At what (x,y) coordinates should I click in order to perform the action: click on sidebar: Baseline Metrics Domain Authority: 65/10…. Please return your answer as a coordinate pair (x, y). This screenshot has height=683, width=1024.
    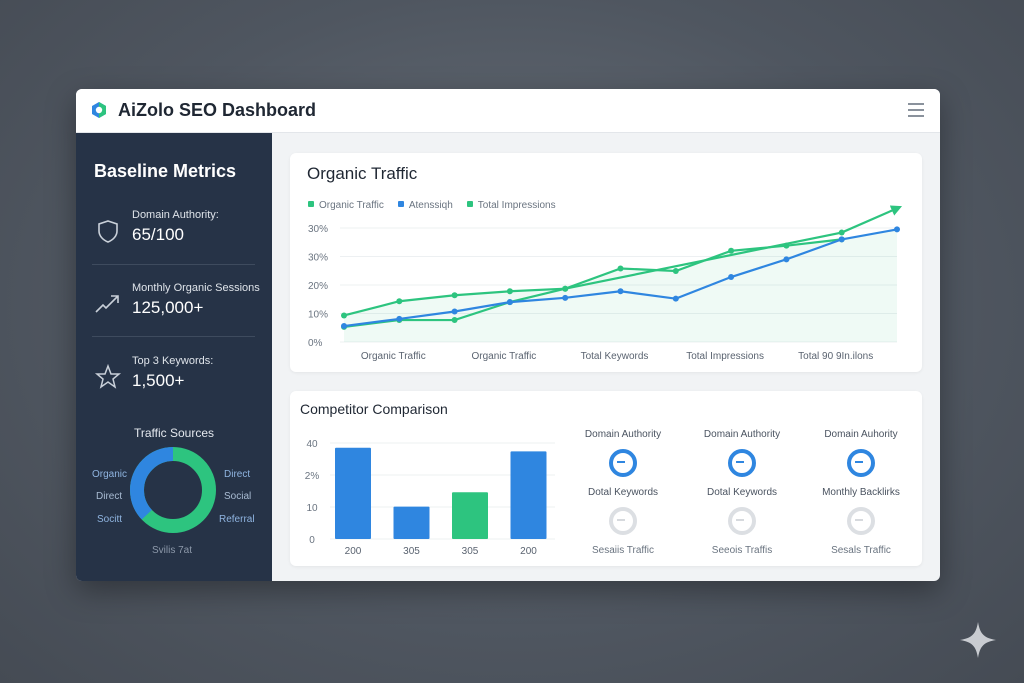
    Looking at the image, I should click on (174, 357).